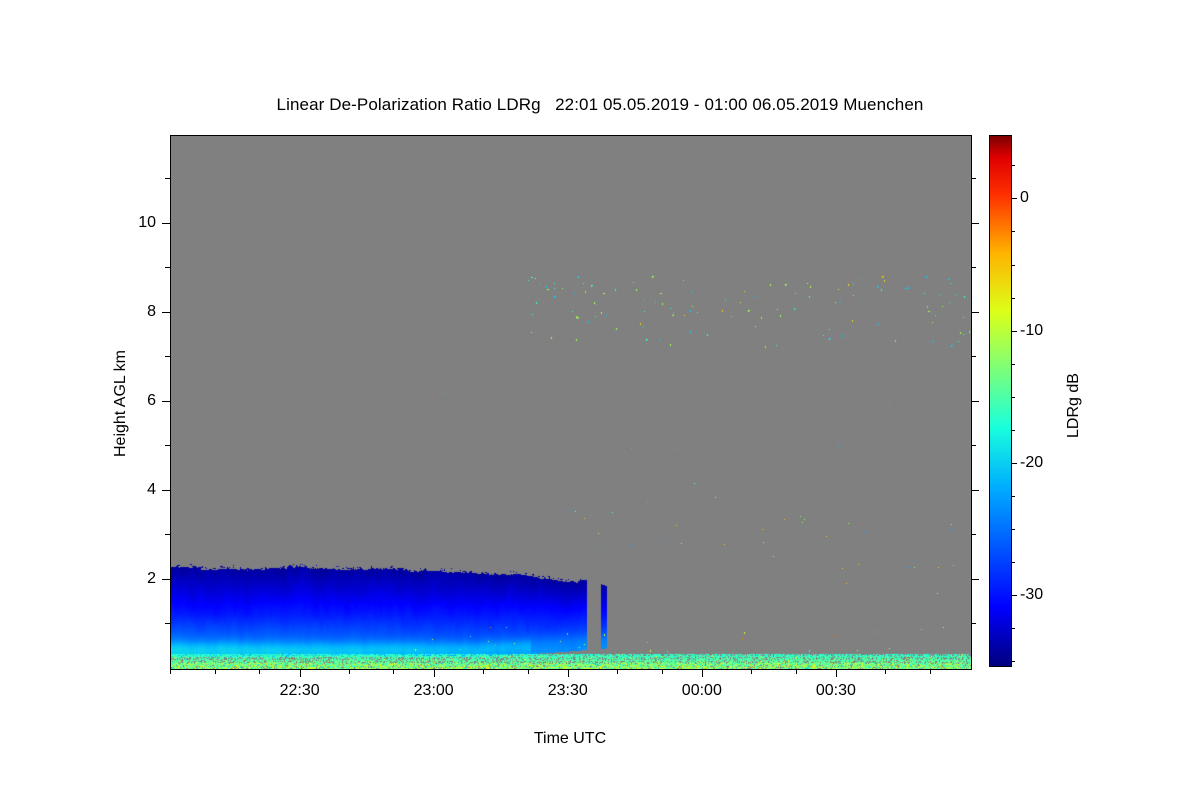  Describe the element at coordinates (1073, 405) in the screenshot. I see `colorbar-title: LDRg dB` at that location.